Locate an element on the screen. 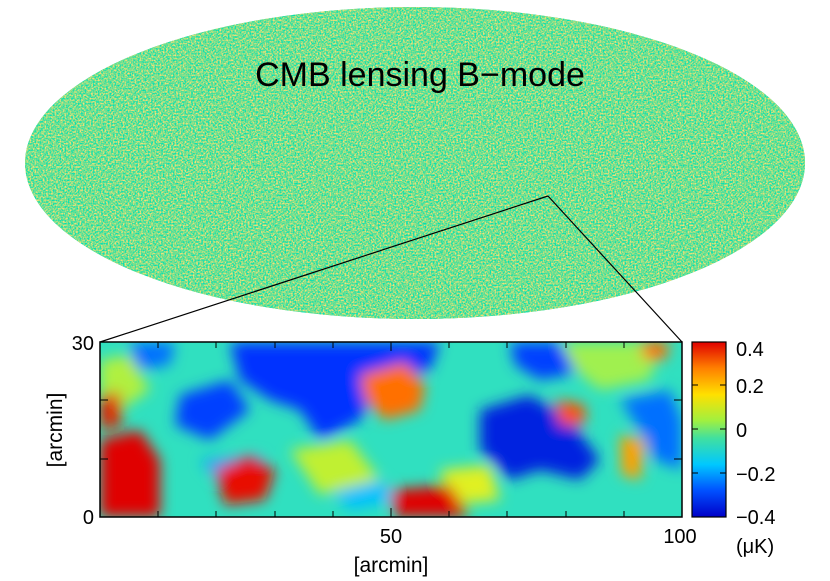 The height and width of the screenshot is (581, 830). zoom-line-right is located at coordinates (615, 269).